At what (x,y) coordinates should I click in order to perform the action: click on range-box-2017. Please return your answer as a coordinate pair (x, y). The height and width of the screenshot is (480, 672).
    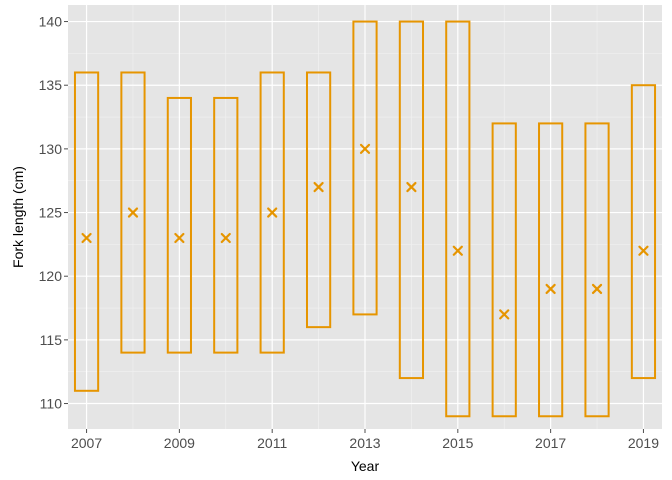
    Looking at the image, I should click on (551, 270).